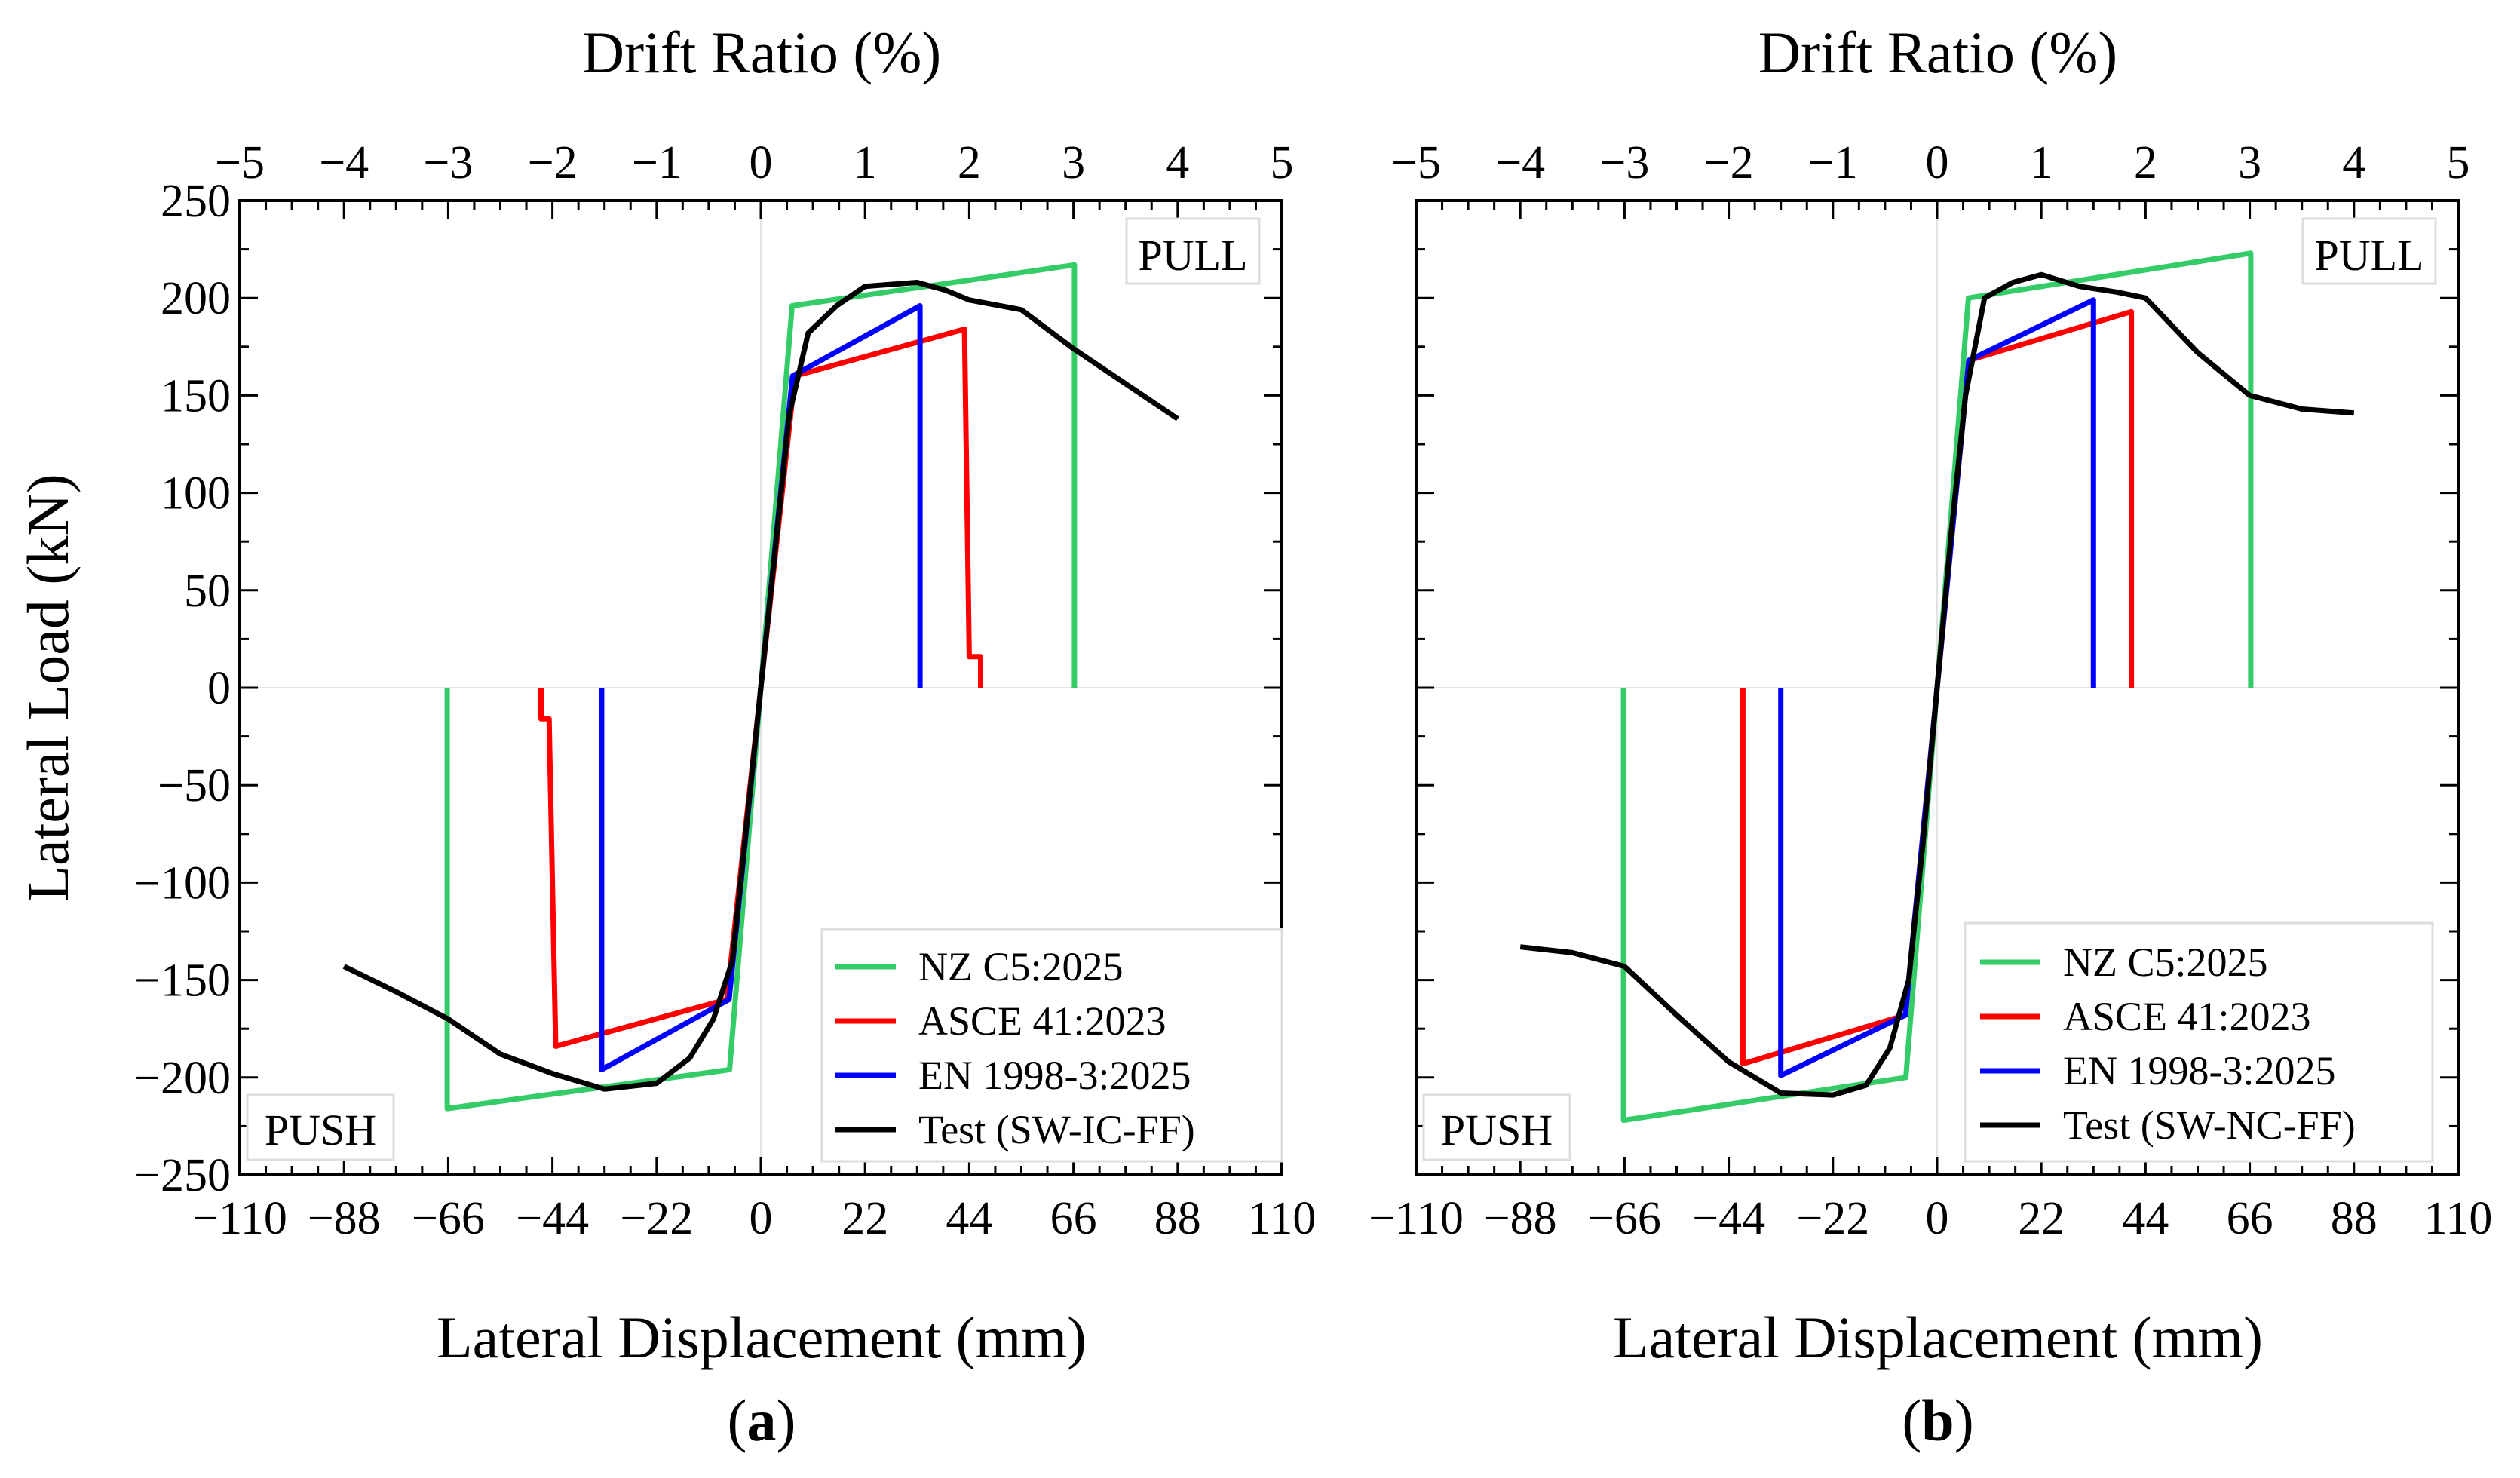 The width and height of the screenshot is (2520, 1478). What do you see at coordinates (182, 1176) in the screenshot?
I see `y-tick-label: −250` at bounding box center [182, 1176].